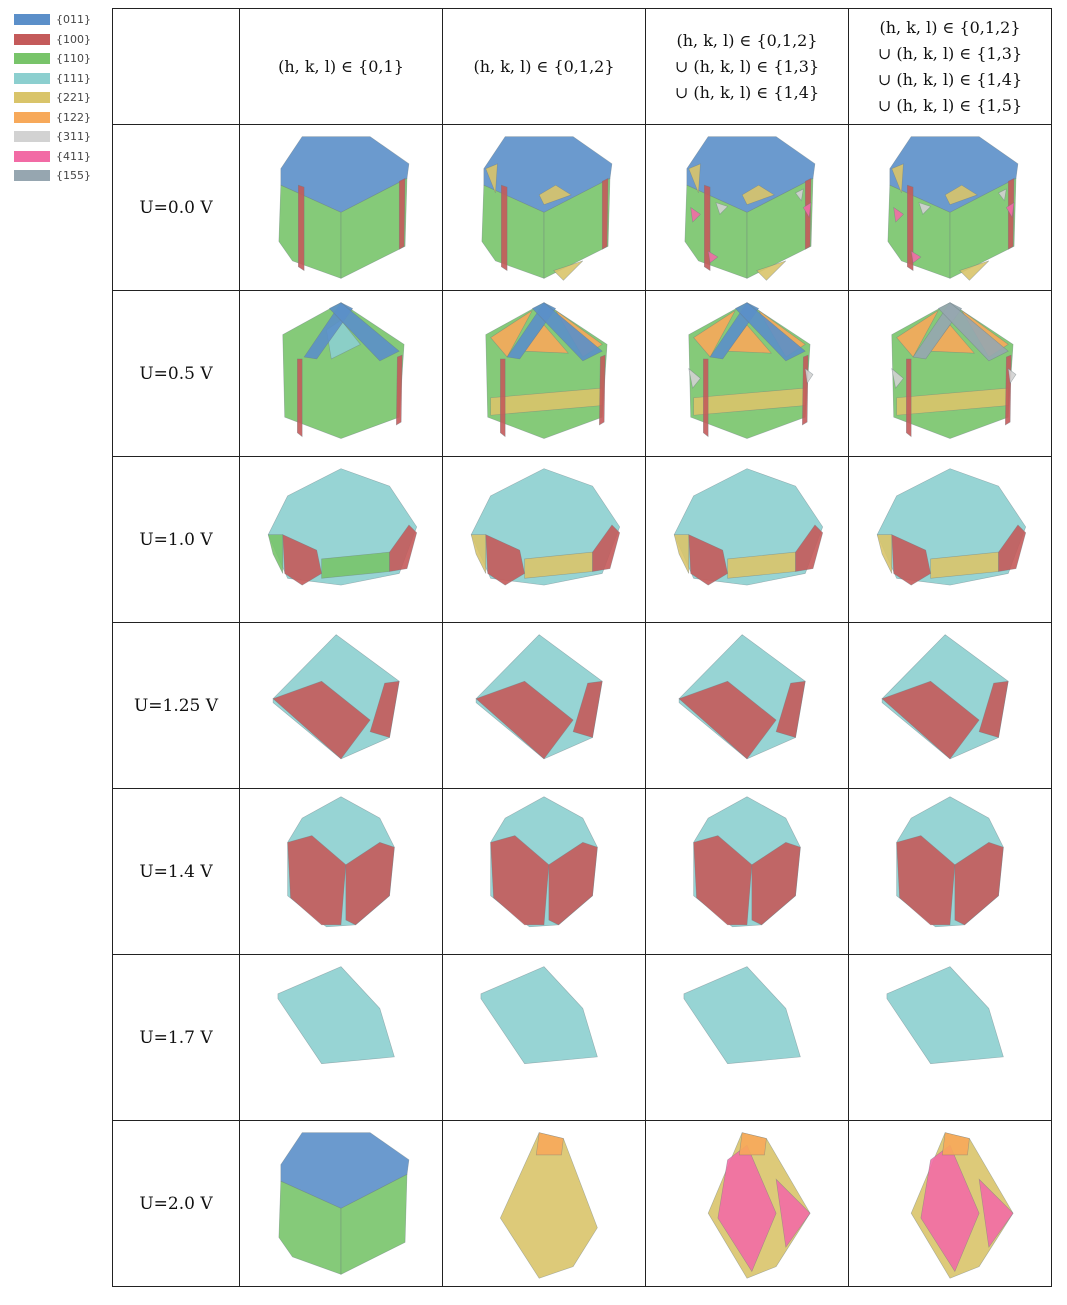  What do you see at coordinates (950, 53) in the screenshot?
I see `miller-index-set: ∪ (h, k, l) ∈ {1,3}` at bounding box center [950, 53].